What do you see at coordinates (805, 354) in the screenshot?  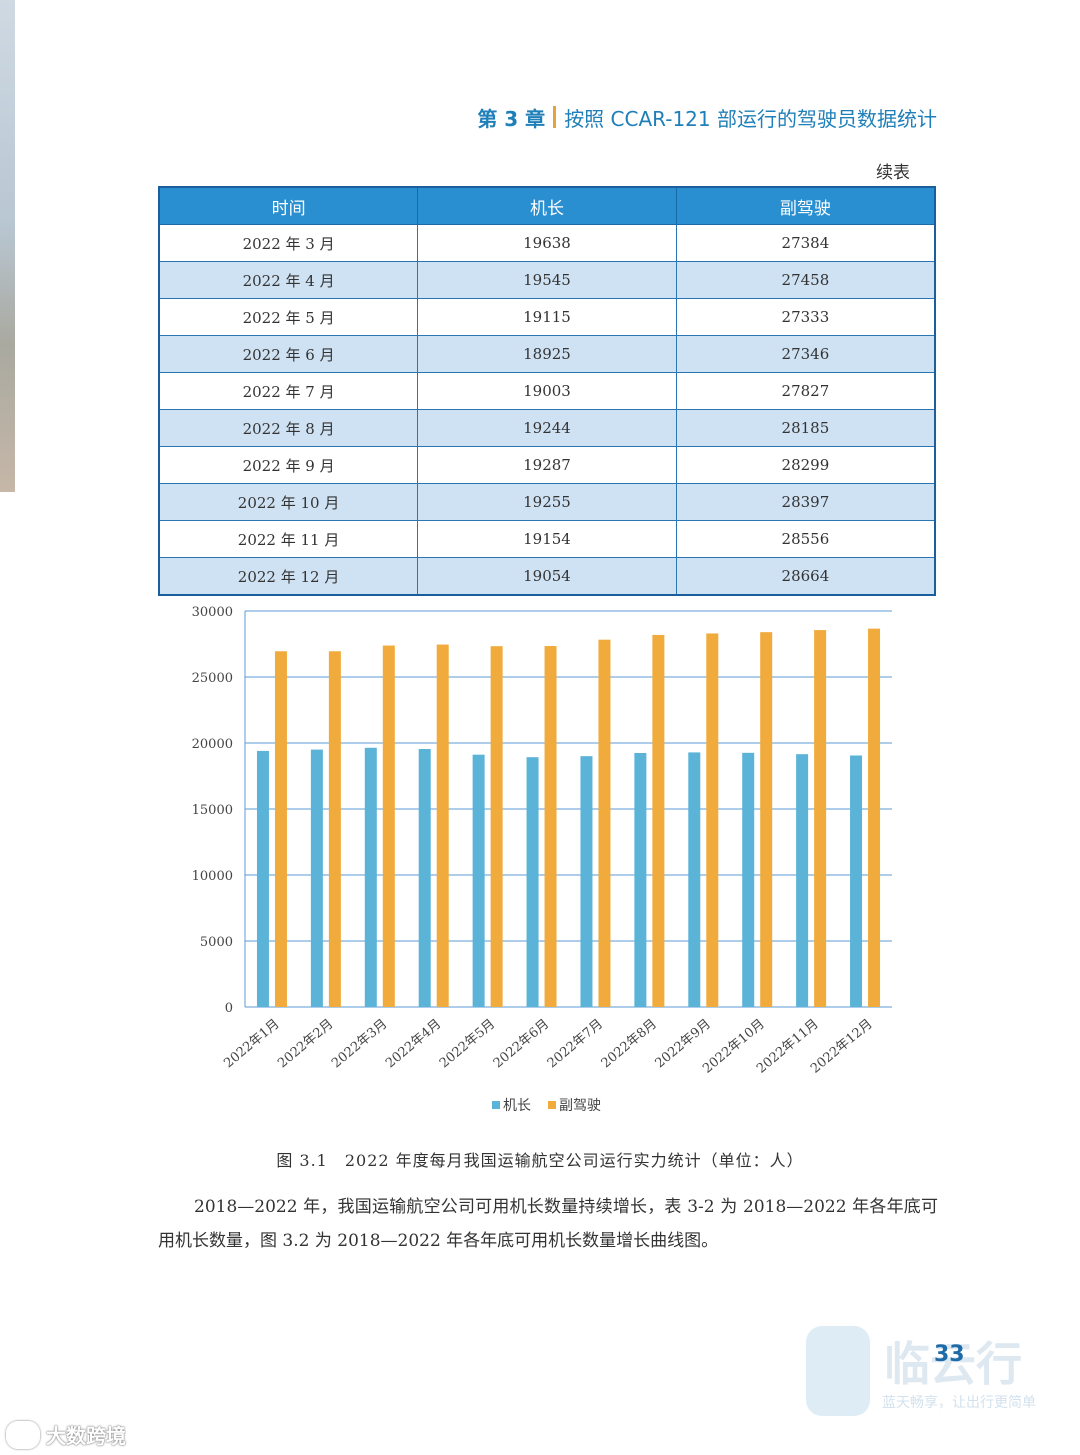 I see `table-cell: 27346` at bounding box center [805, 354].